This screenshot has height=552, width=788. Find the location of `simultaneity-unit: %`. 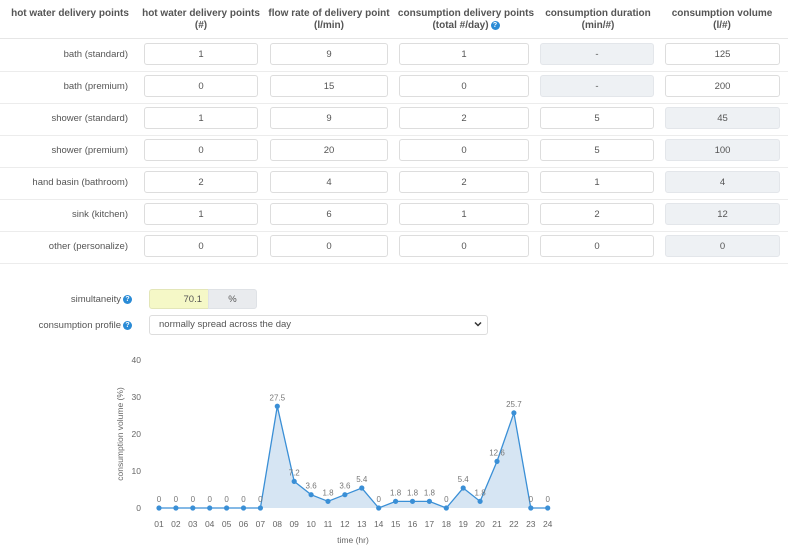

simultaneity-unit: % is located at coordinates (232, 299).